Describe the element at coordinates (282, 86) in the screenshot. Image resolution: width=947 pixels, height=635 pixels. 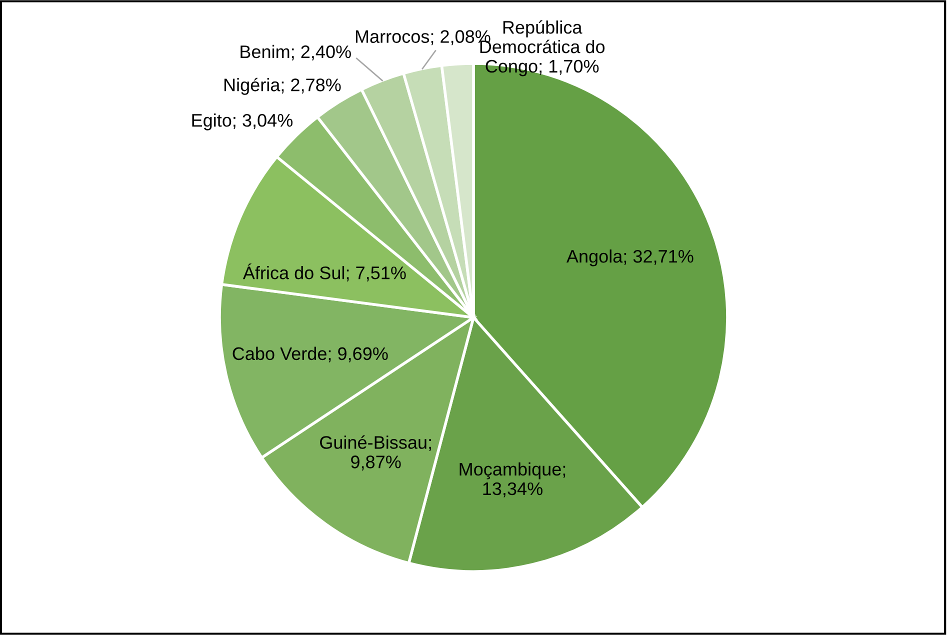
I see `slice-label: Nigéria; 2,78%` at that location.